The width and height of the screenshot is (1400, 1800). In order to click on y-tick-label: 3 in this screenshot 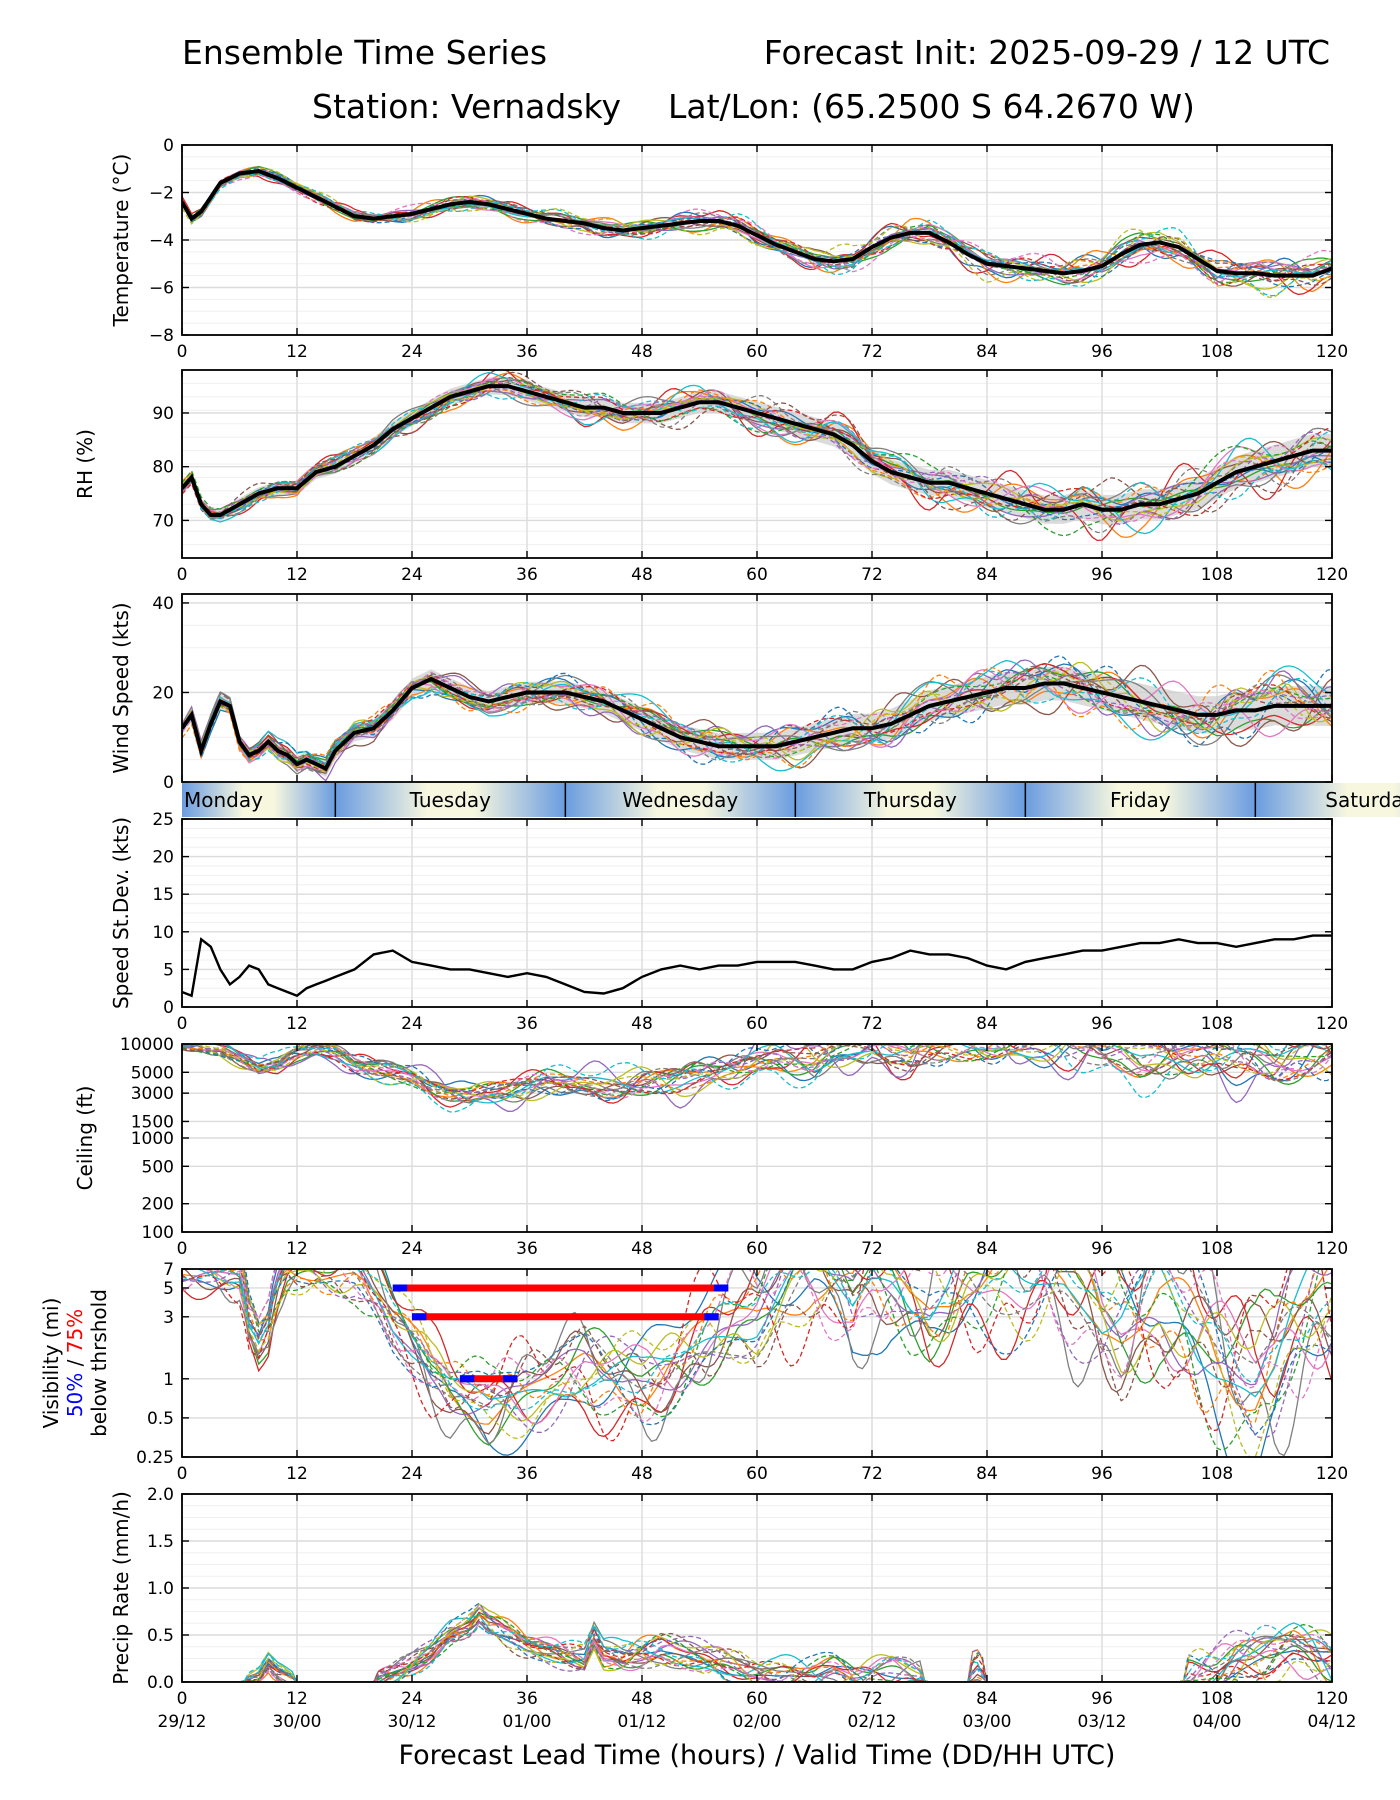, I will do `click(168, 1318)`.